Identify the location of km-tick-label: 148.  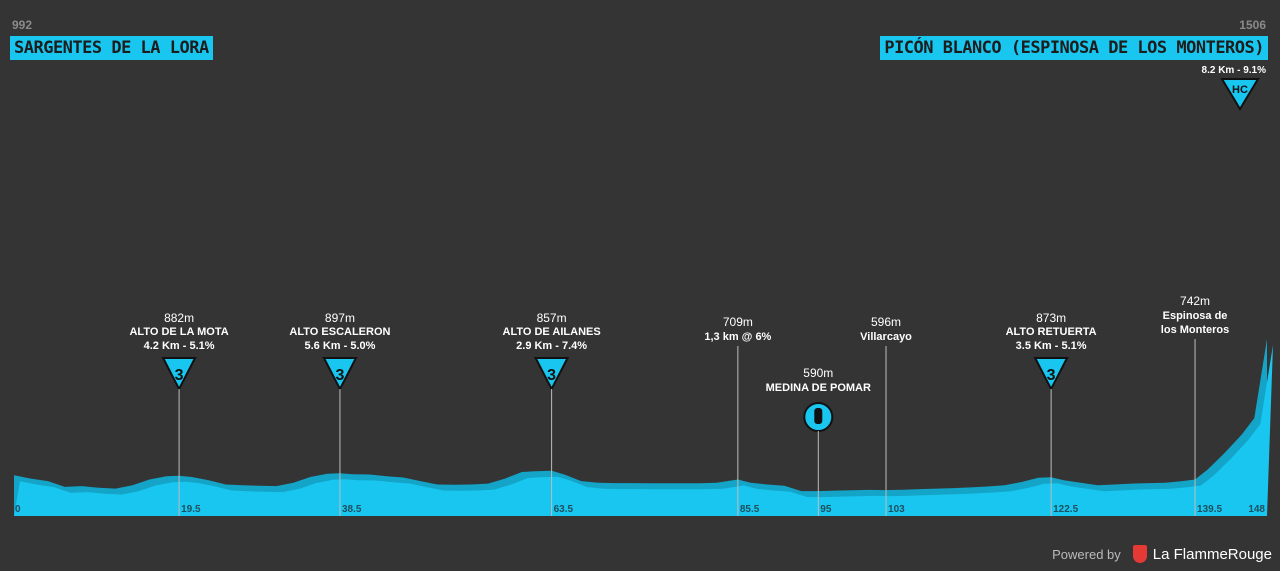
(1256, 509).